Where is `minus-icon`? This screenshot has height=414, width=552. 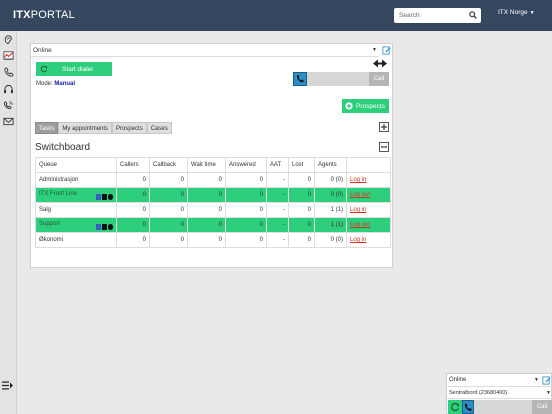
minus-icon is located at coordinates (384, 147).